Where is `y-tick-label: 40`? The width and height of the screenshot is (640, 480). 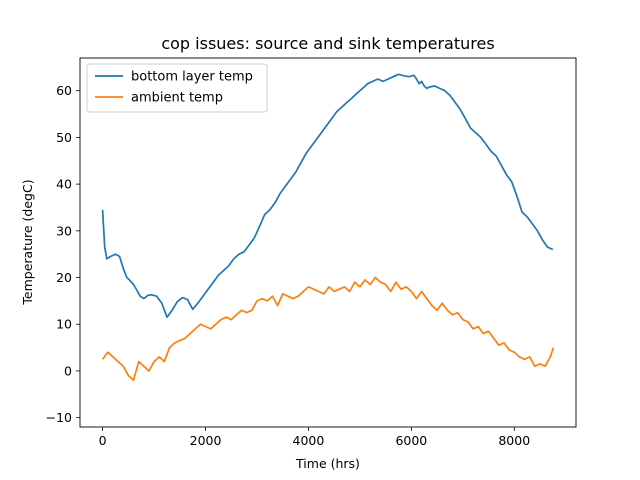 y-tick-label: 40 is located at coordinates (64, 184).